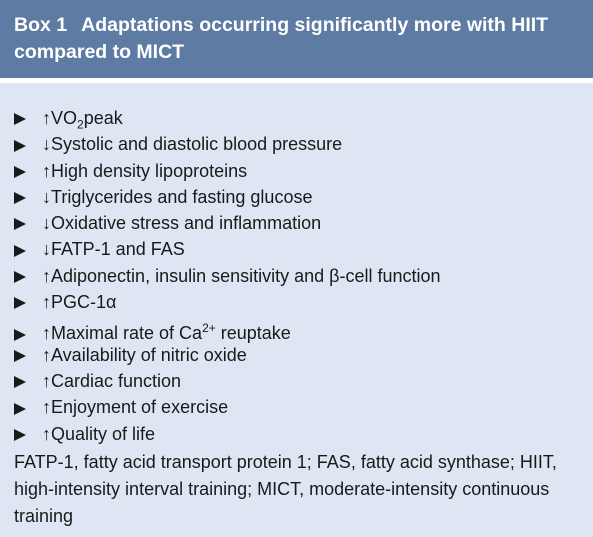 The height and width of the screenshot is (537, 593). What do you see at coordinates (209, 328) in the screenshot?
I see `item-superscript: 2+` at bounding box center [209, 328].